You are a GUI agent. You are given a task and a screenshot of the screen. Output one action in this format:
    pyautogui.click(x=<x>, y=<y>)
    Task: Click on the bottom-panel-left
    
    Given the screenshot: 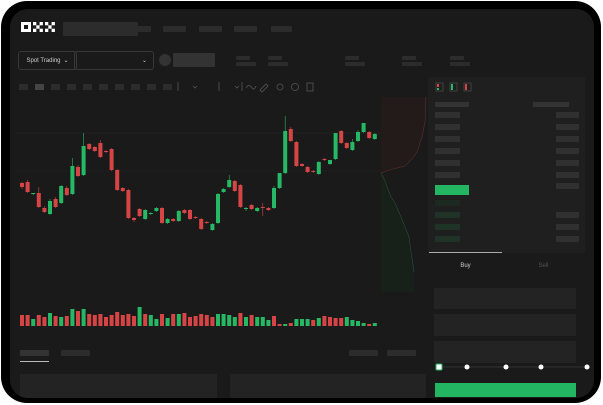 What is the action you would take?
    pyautogui.click(x=118, y=386)
    